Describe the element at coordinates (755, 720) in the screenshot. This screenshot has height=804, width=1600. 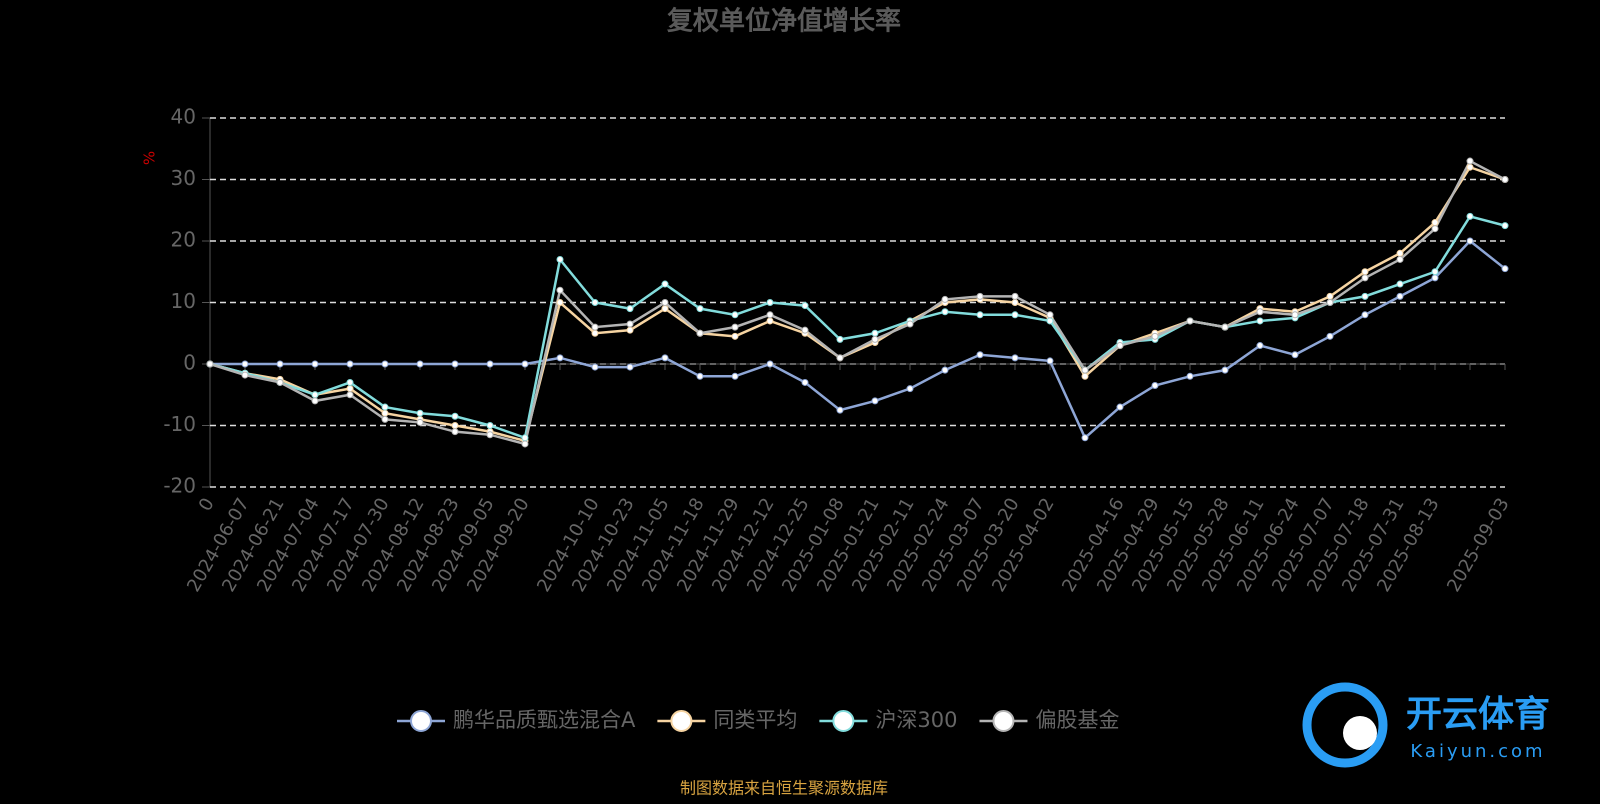
I see `legend-label: 同类平均` at that location.